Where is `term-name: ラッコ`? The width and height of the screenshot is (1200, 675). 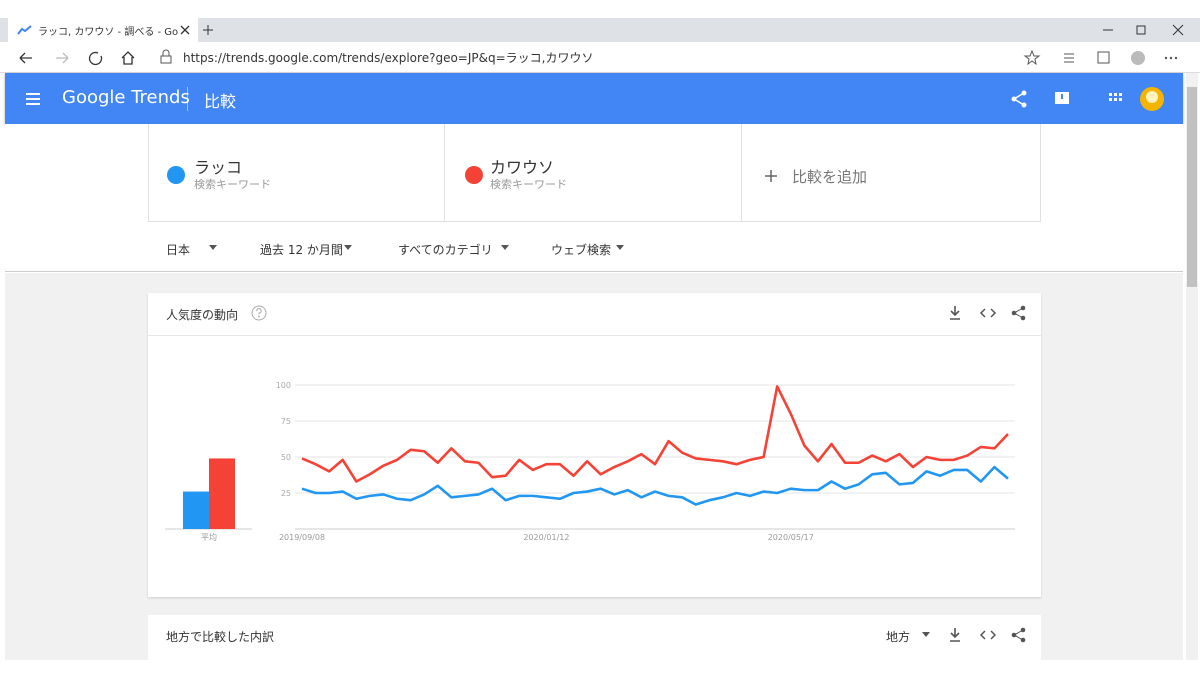
term-name: ラッコ is located at coordinates (218, 167).